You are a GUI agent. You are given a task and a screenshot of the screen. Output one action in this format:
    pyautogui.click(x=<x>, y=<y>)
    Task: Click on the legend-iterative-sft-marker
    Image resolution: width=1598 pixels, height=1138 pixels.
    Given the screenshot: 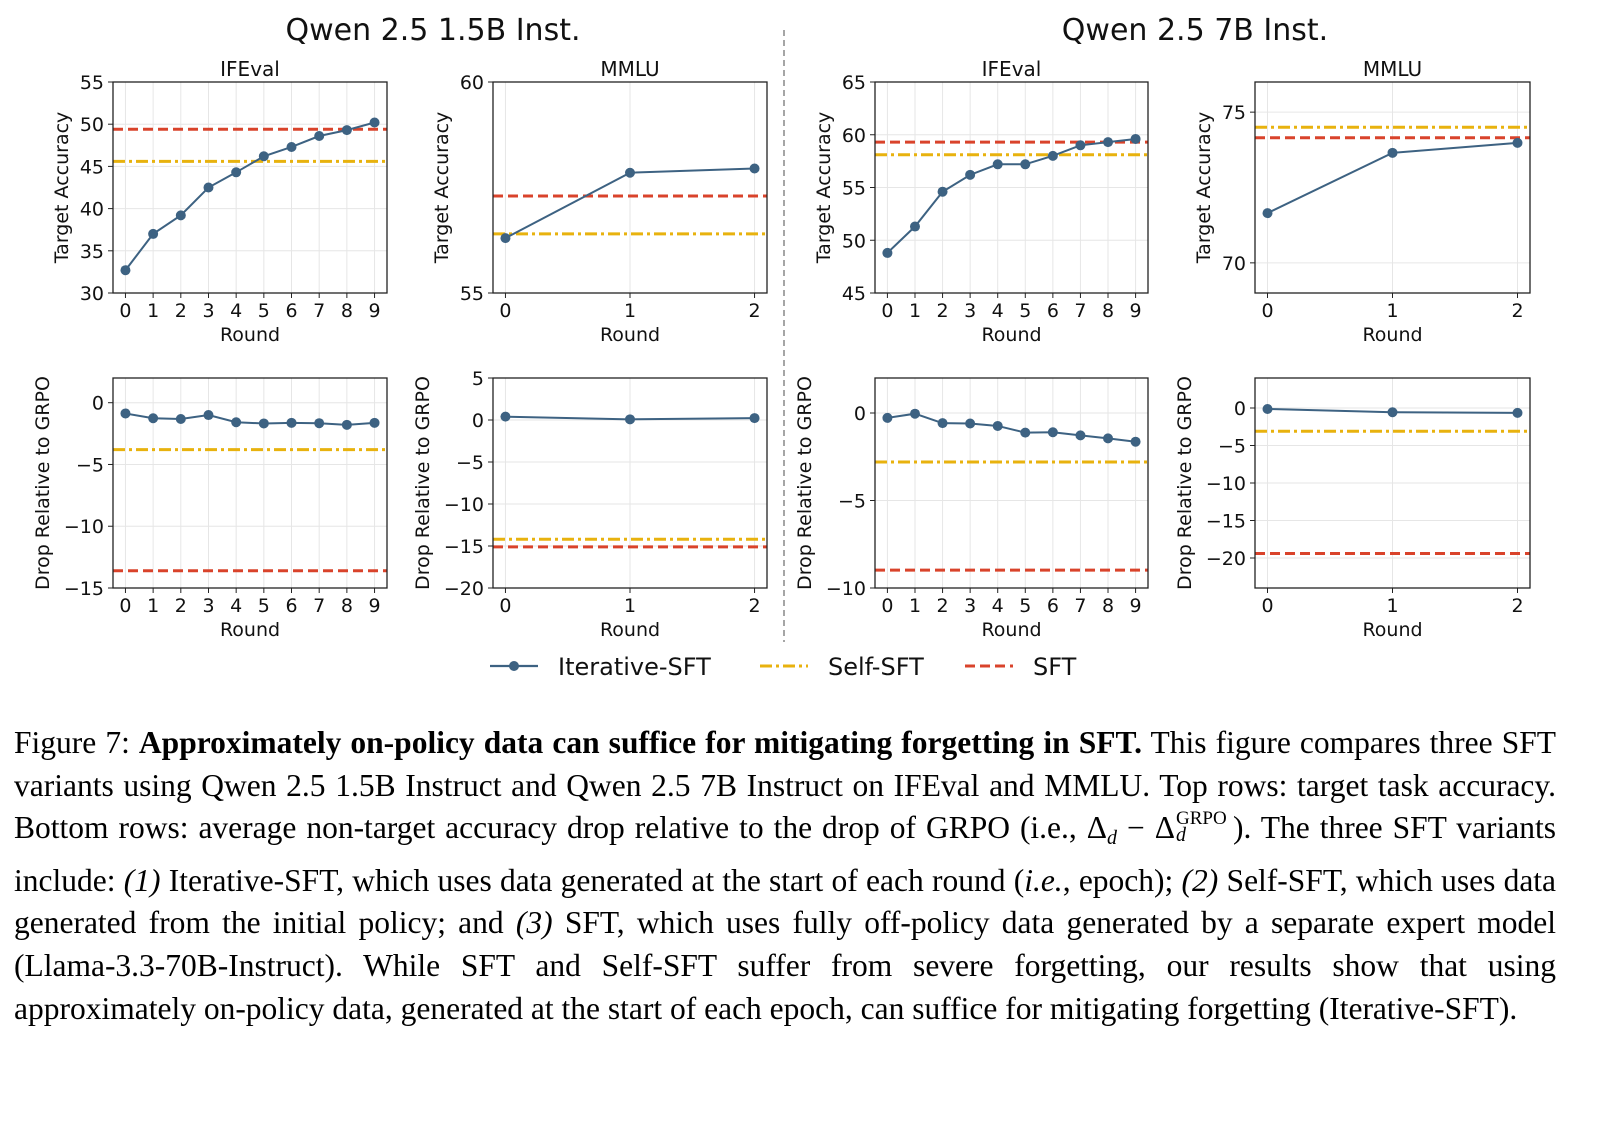 What is the action you would take?
    pyautogui.click(x=514, y=666)
    